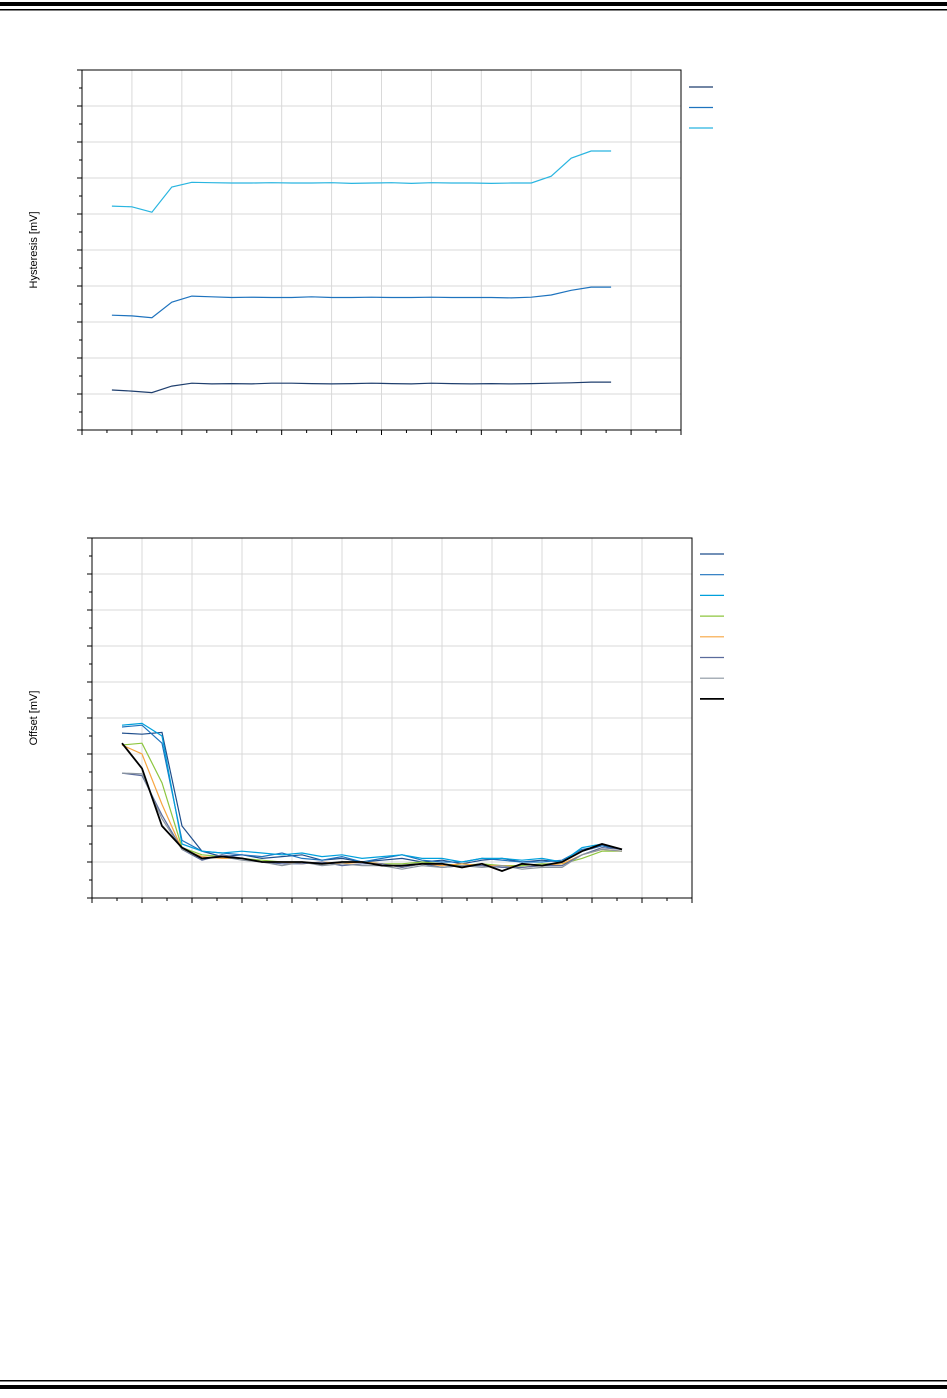 The height and width of the screenshot is (1398, 947). Describe the element at coordinates (34, 718) in the screenshot. I see `y-axis-label: Offset [mV]` at that location.